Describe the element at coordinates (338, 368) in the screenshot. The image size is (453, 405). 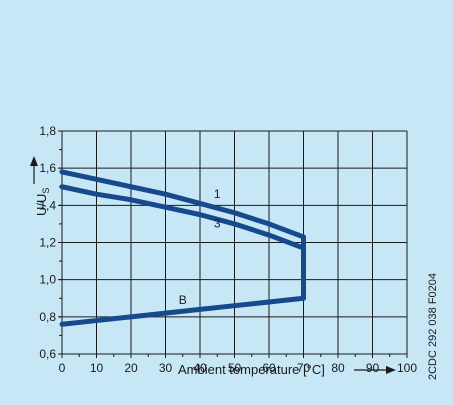
I see `x-tick-label: 80` at that location.